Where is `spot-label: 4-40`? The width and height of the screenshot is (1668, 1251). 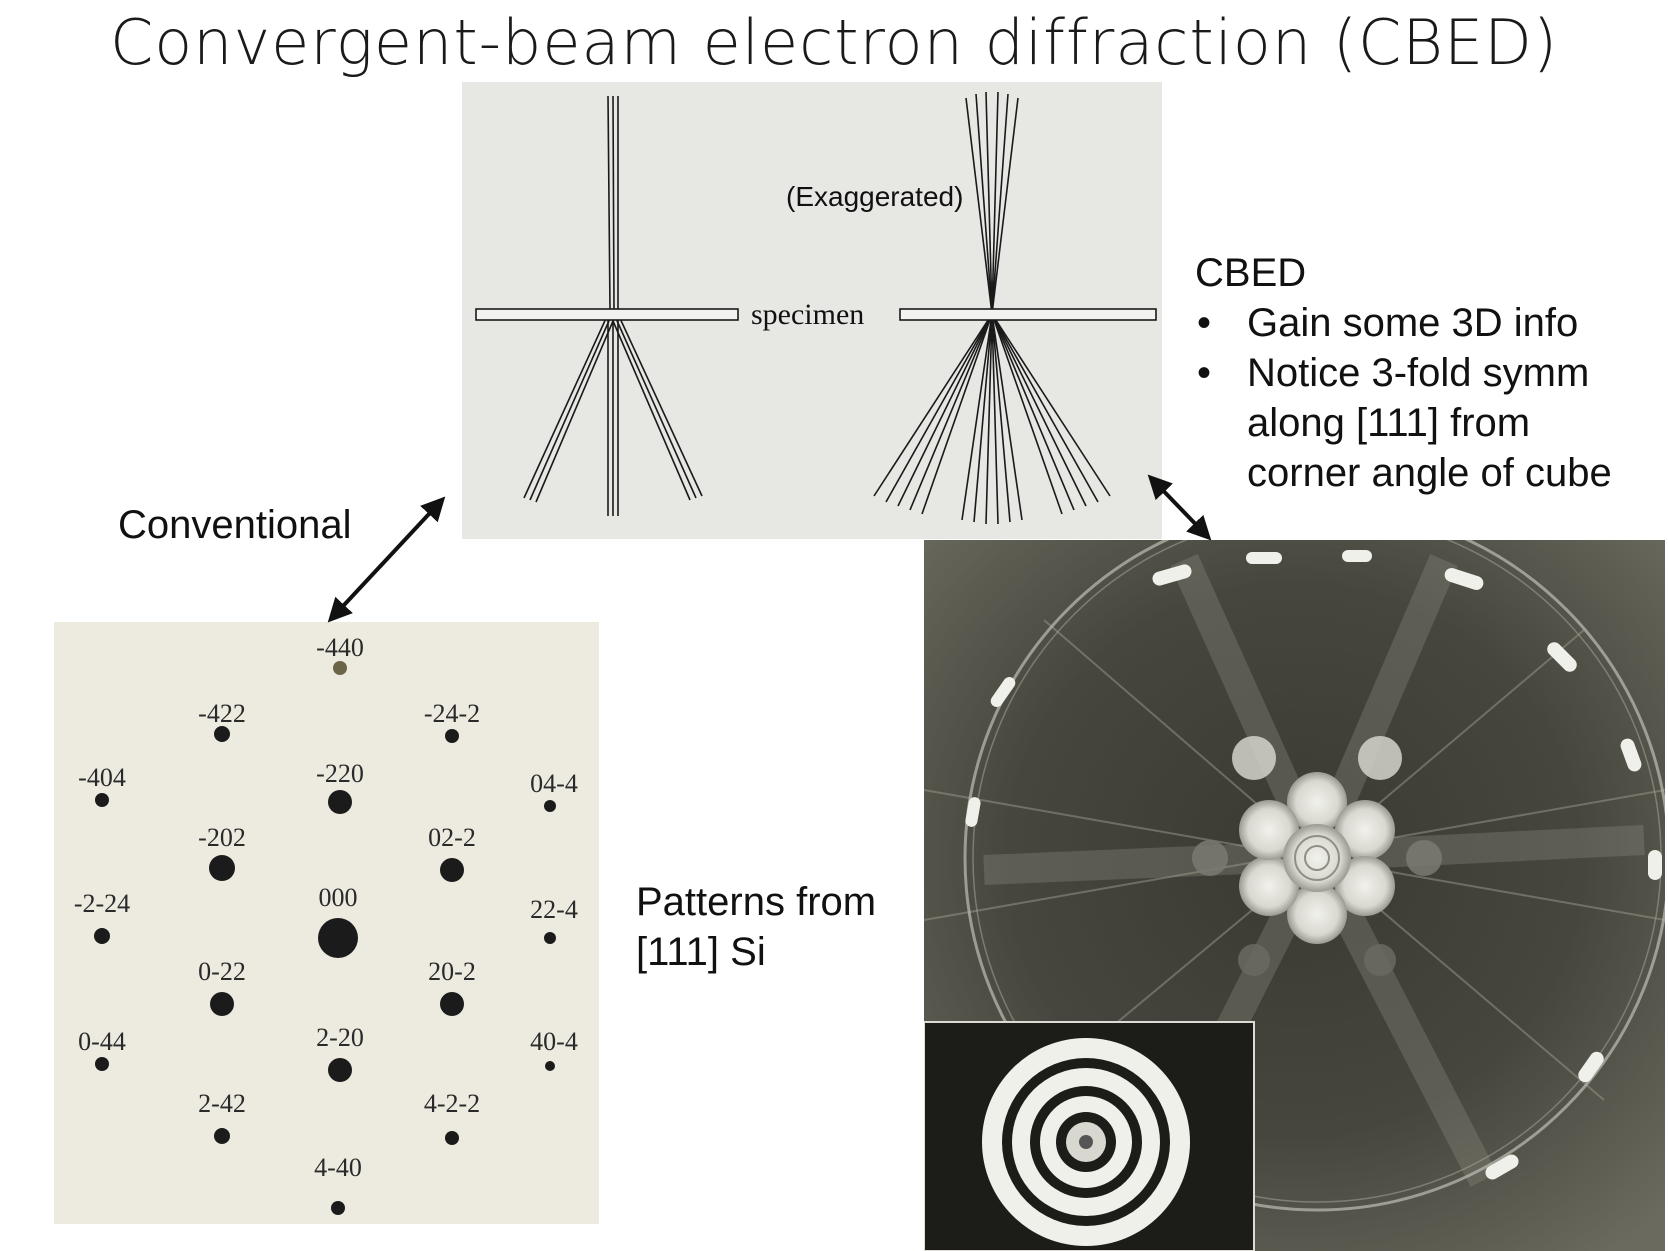
spot-label: 4-40 is located at coordinates (338, 1167).